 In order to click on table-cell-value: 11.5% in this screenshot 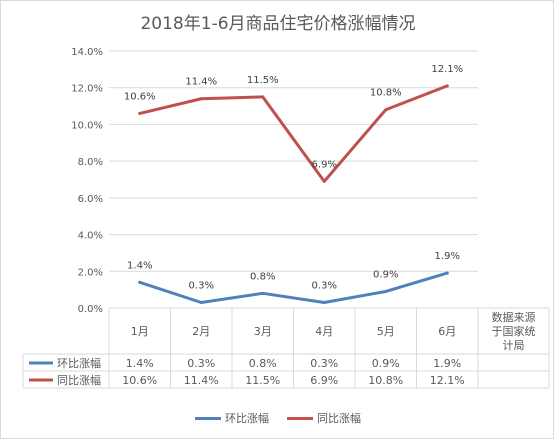, I will do `click(262, 380)`.